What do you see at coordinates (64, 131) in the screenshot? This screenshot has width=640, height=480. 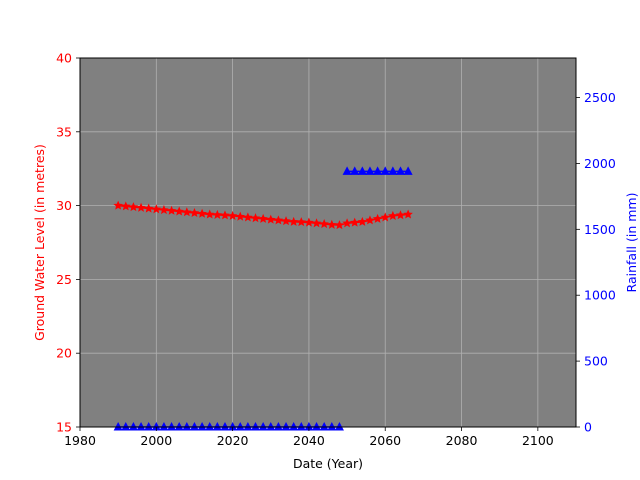 I see `y-left-tick-label: 35` at bounding box center [64, 131].